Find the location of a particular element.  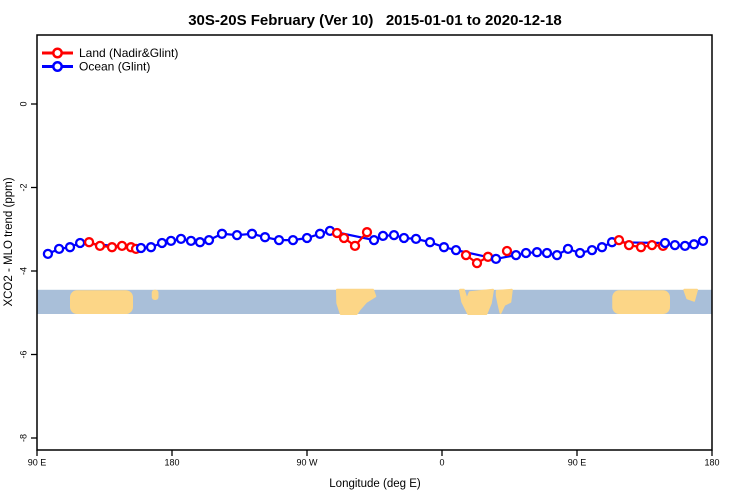

legend-marker-ocean is located at coordinates (57, 66).